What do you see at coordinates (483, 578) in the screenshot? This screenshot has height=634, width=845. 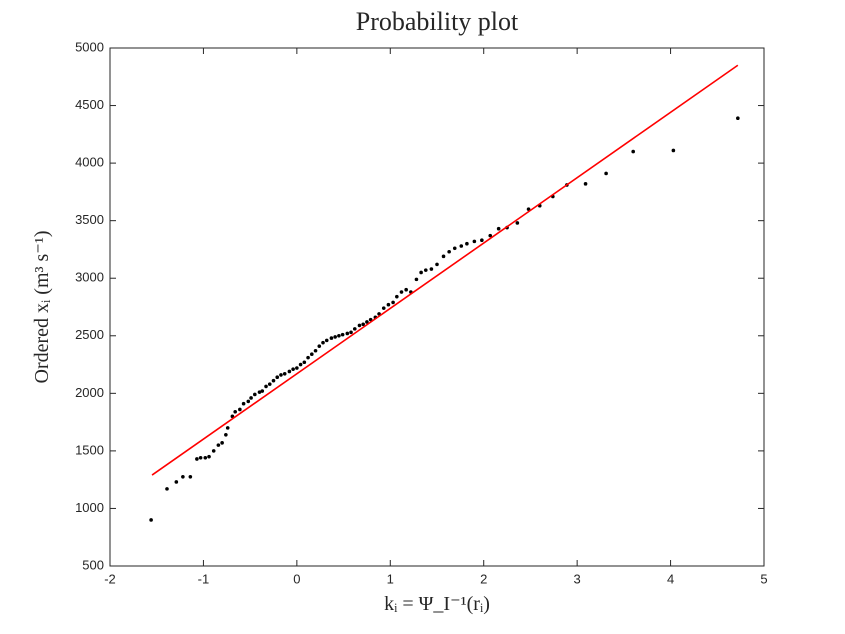 I see `x-tick-label: 2` at bounding box center [483, 578].